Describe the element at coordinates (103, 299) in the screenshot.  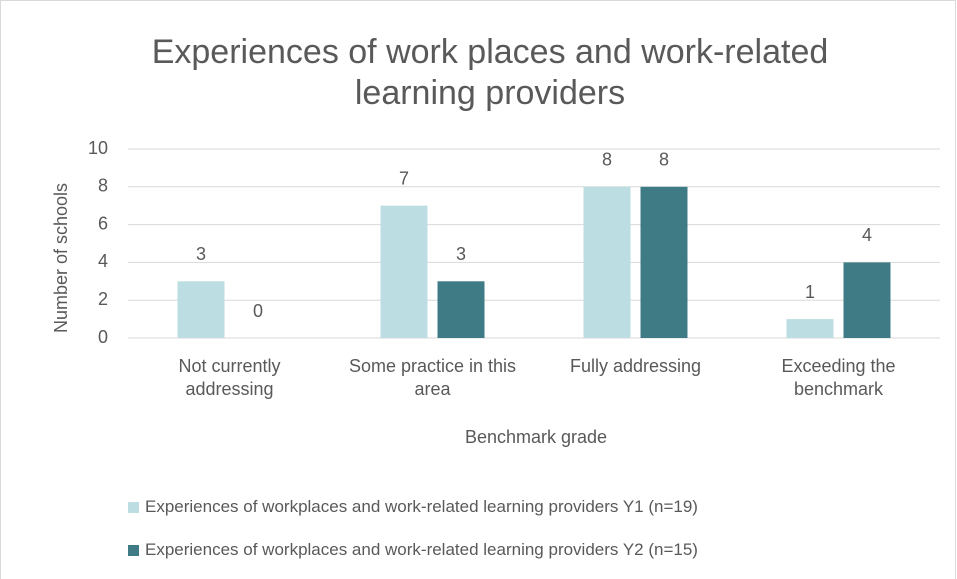
I see `y-tick-label: 2` at that location.